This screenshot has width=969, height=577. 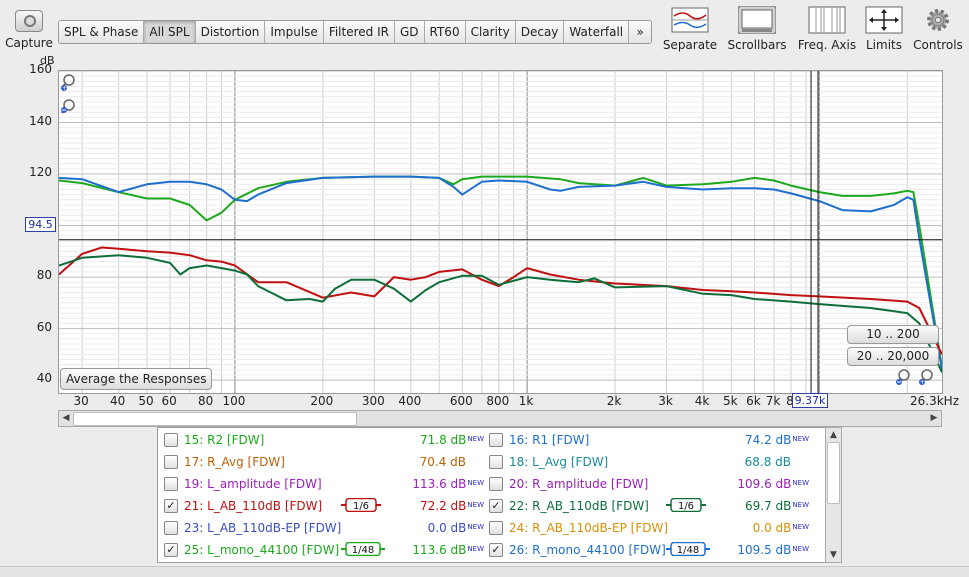 What do you see at coordinates (833, 435) in the screenshot?
I see `scroll-up-arrow-icon: ▲` at bounding box center [833, 435].